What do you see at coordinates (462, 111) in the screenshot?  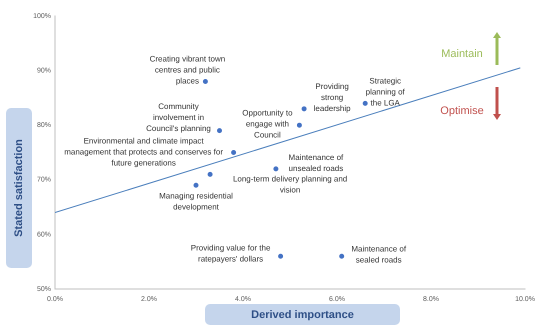 I see `annotation: Optimise` at bounding box center [462, 111].